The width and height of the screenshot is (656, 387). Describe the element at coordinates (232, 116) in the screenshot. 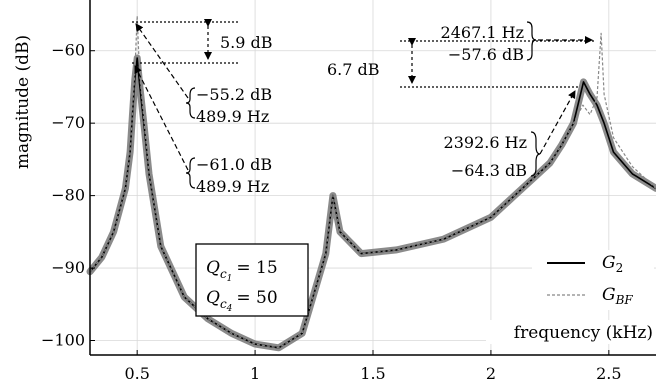

I see `peak-bf-left-hz: 489.9 Hz` at that location.